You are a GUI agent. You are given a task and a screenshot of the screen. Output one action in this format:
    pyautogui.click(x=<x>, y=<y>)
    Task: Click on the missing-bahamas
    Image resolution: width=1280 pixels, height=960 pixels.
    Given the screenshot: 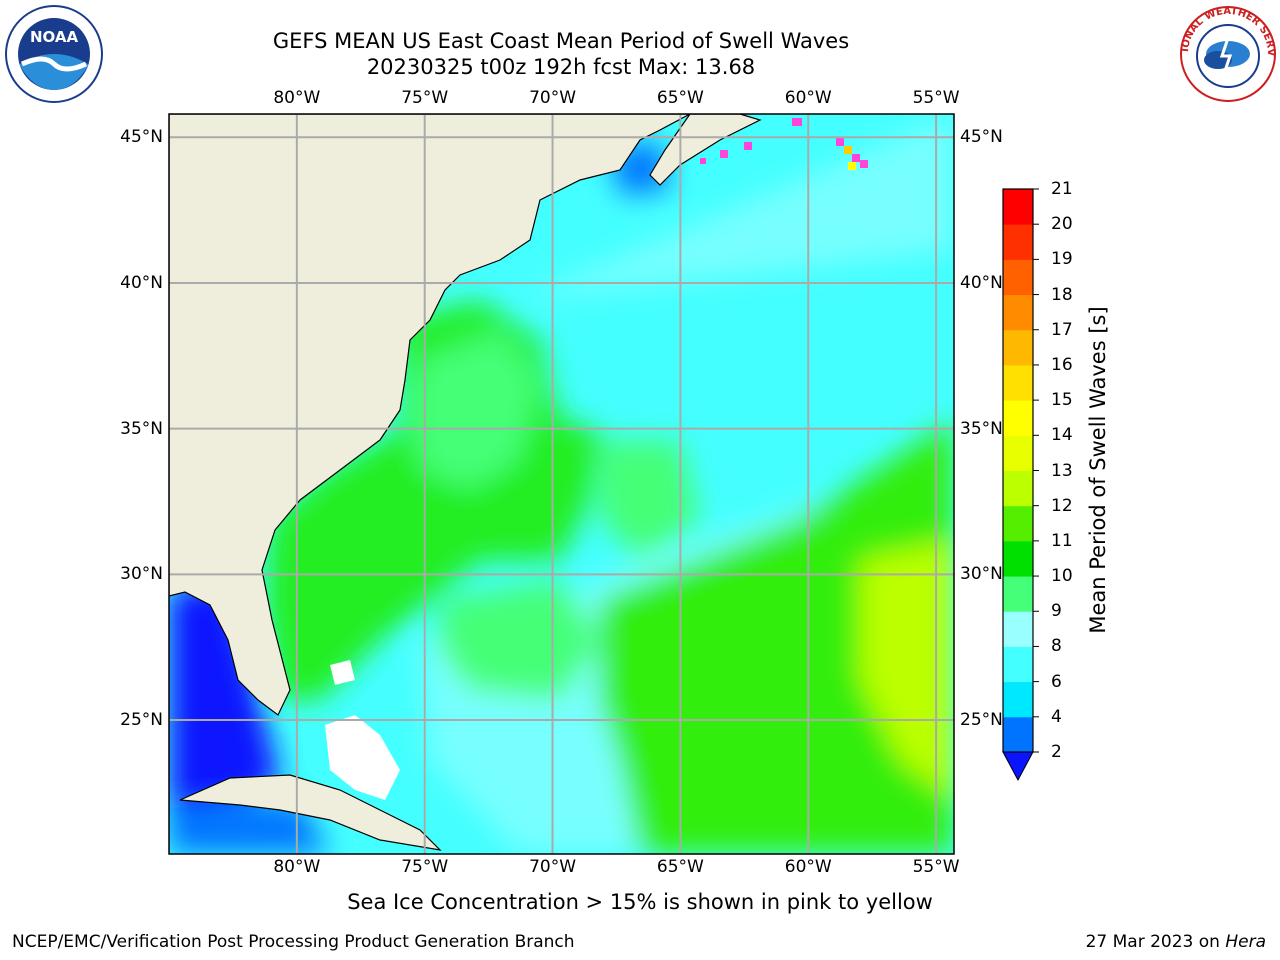 What is the action you would take?
    pyautogui.click(x=362, y=757)
    